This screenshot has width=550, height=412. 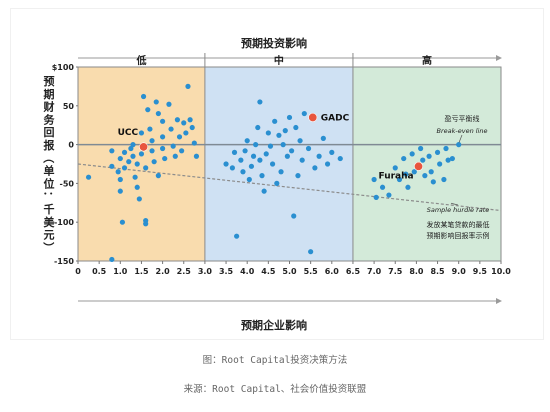 I want to click on x-tick-label: 7.5, so click(x=395, y=271).